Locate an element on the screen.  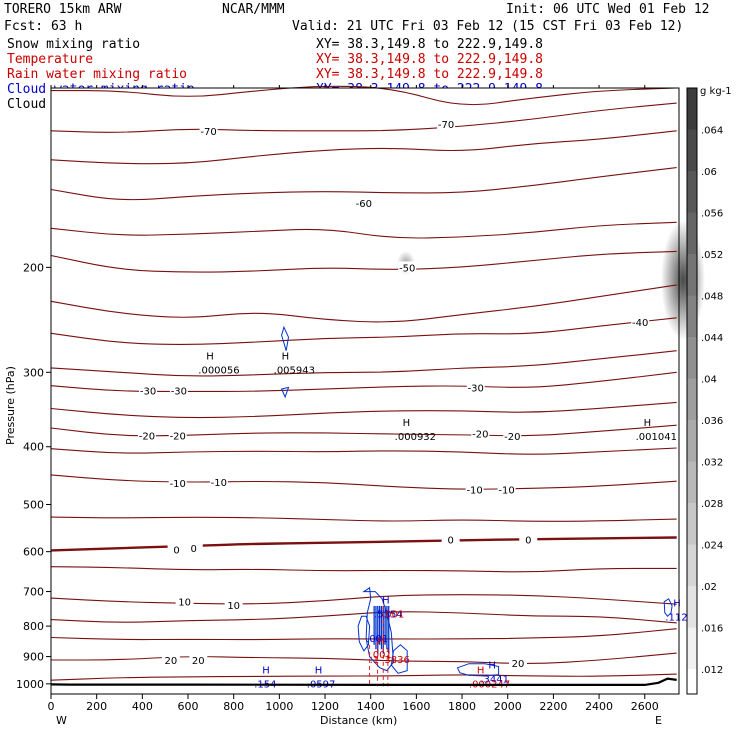
y-tick-label: 900 is located at coordinates (33, 657).